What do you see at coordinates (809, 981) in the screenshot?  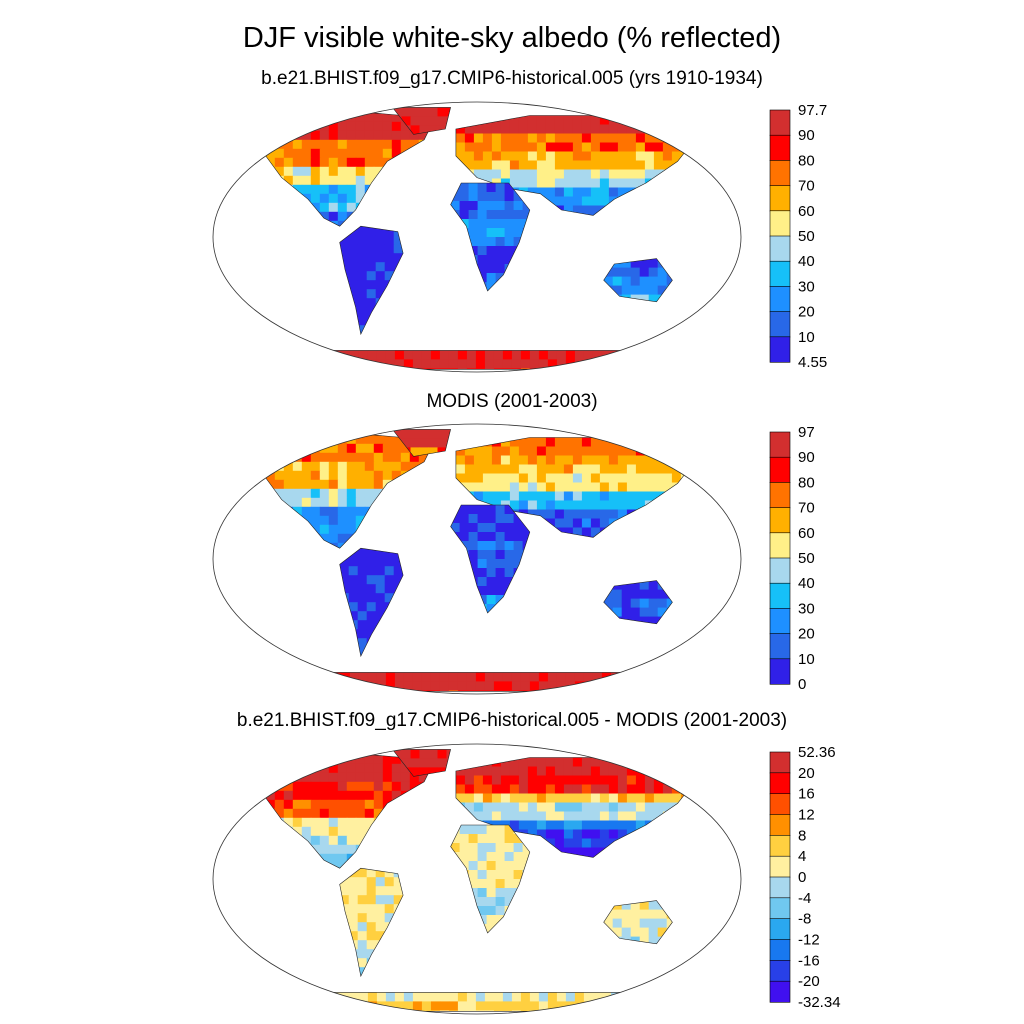 I see `colorbar-tick-label: -20` at bounding box center [809, 981].